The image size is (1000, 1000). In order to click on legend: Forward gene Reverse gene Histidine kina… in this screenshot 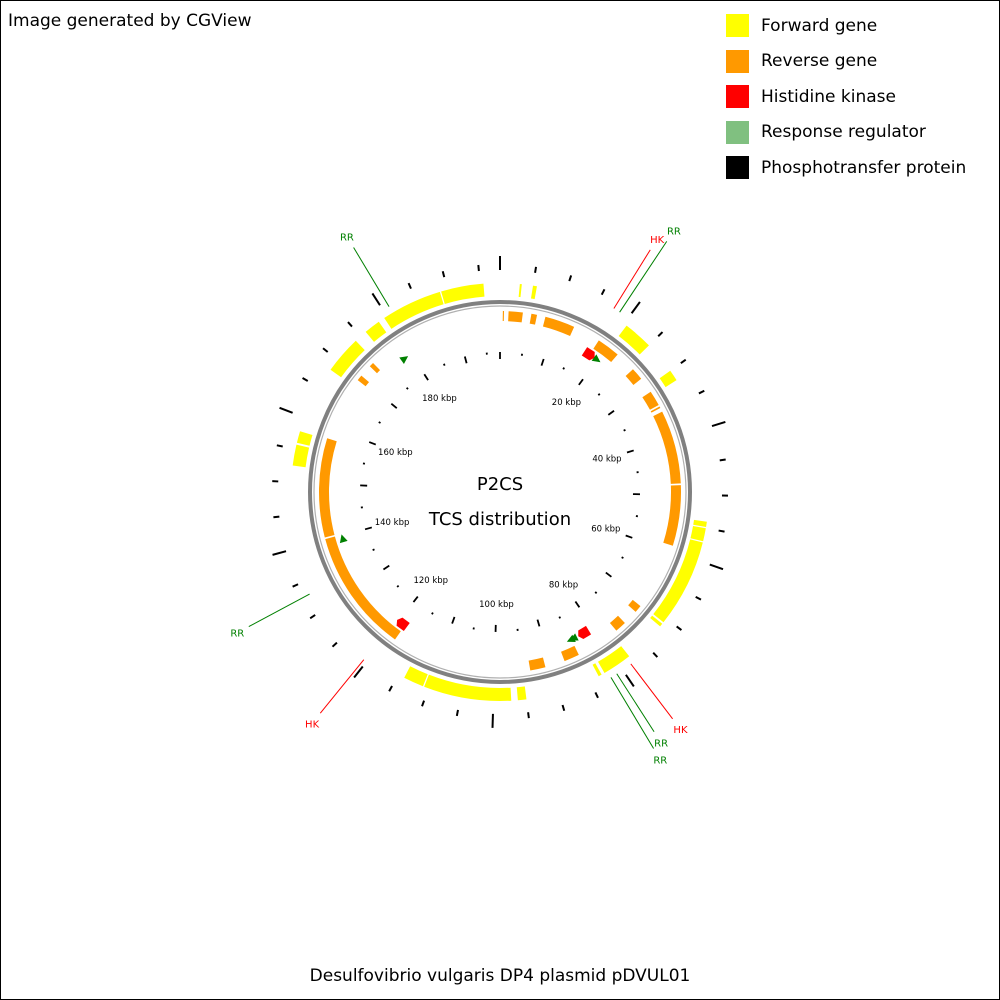, I will do `click(846, 97)`.